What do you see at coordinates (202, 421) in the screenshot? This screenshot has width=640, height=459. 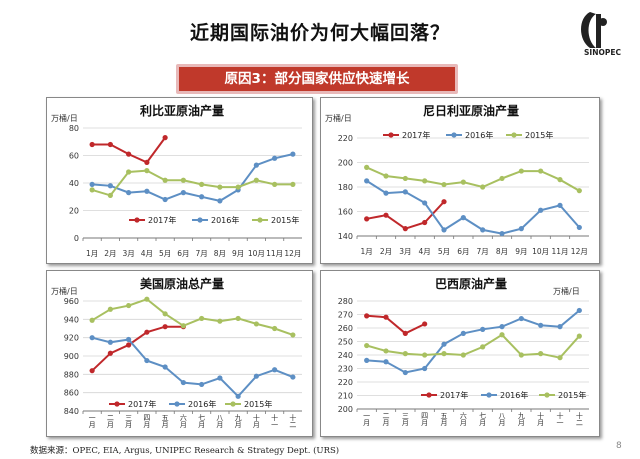 I see `x-tick-label: 七月` at bounding box center [202, 421].